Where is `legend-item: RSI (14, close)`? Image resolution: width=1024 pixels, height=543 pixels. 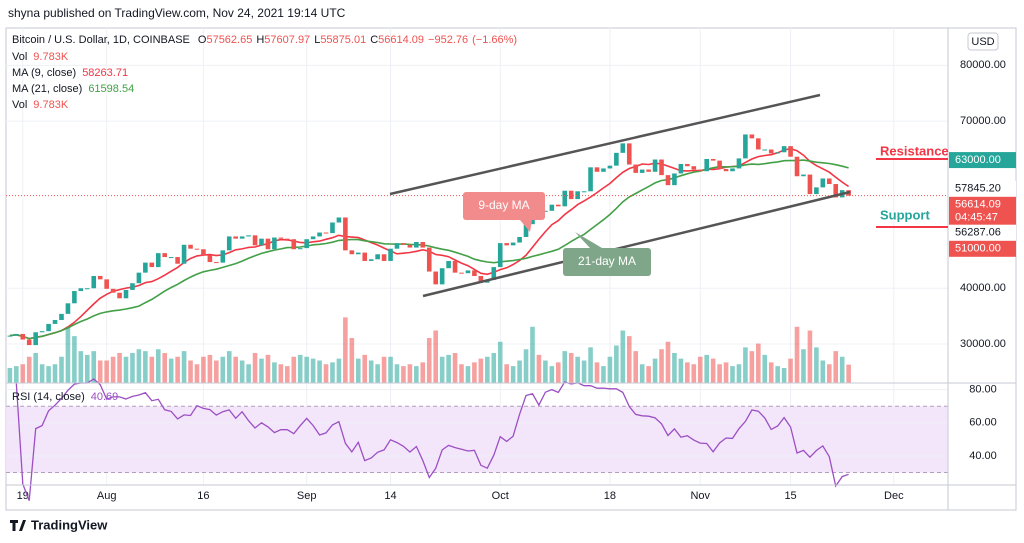 legend-item: RSI (14, close) is located at coordinates (48, 397).